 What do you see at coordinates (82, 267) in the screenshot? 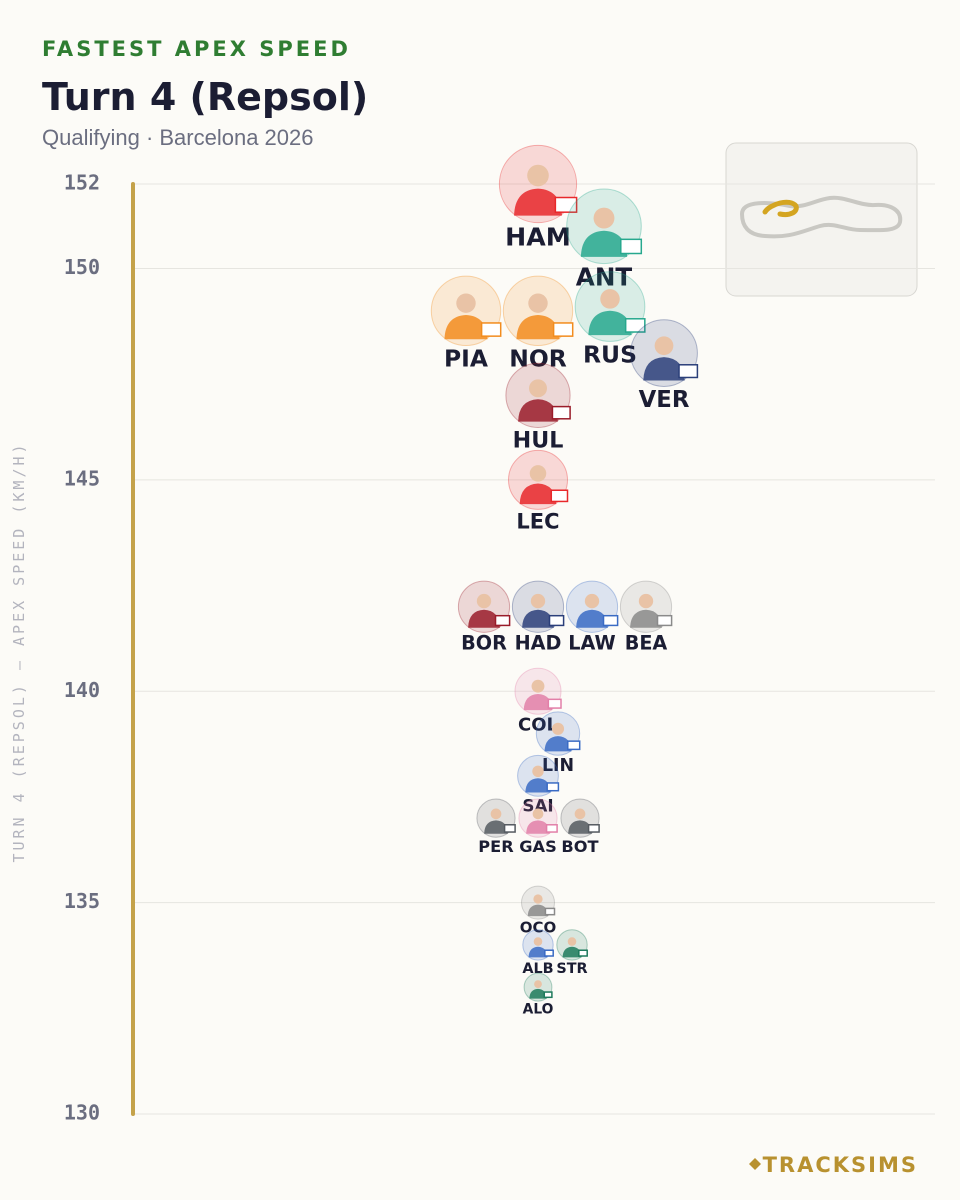
I see `y-tick-label: 150` at bounding box center [82, 267].